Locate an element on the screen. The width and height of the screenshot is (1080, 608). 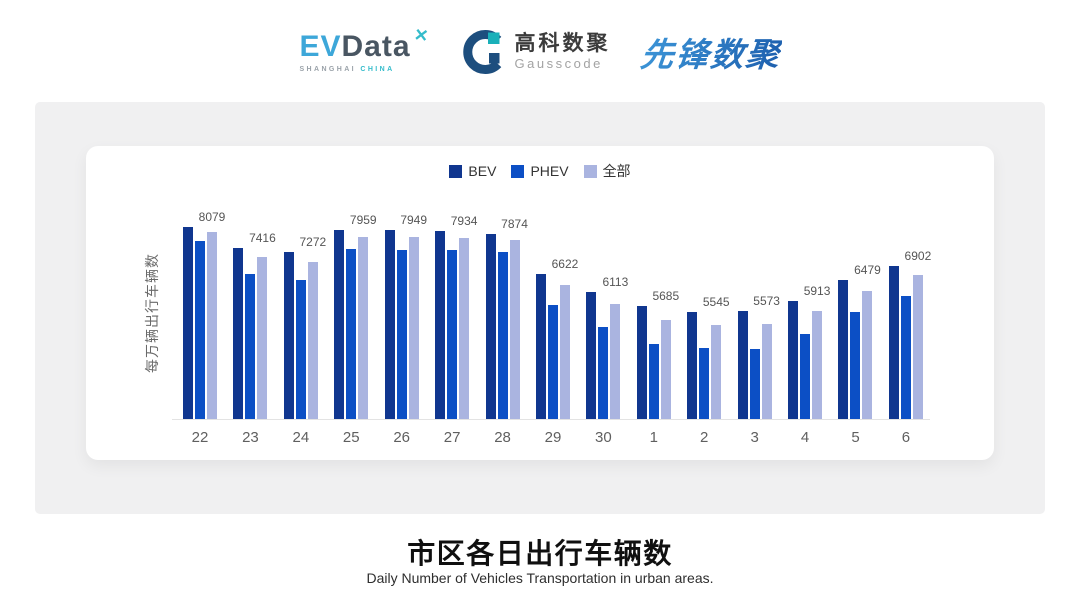
x-tick-25: 25 is located at coordinates (351, 437).